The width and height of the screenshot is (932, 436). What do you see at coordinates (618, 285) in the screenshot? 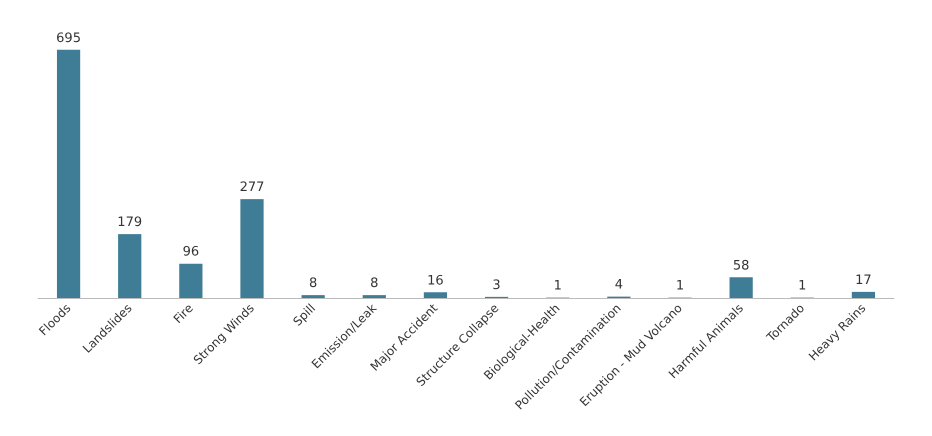
I see `data-label: 4` at bounding box center [618, 285].